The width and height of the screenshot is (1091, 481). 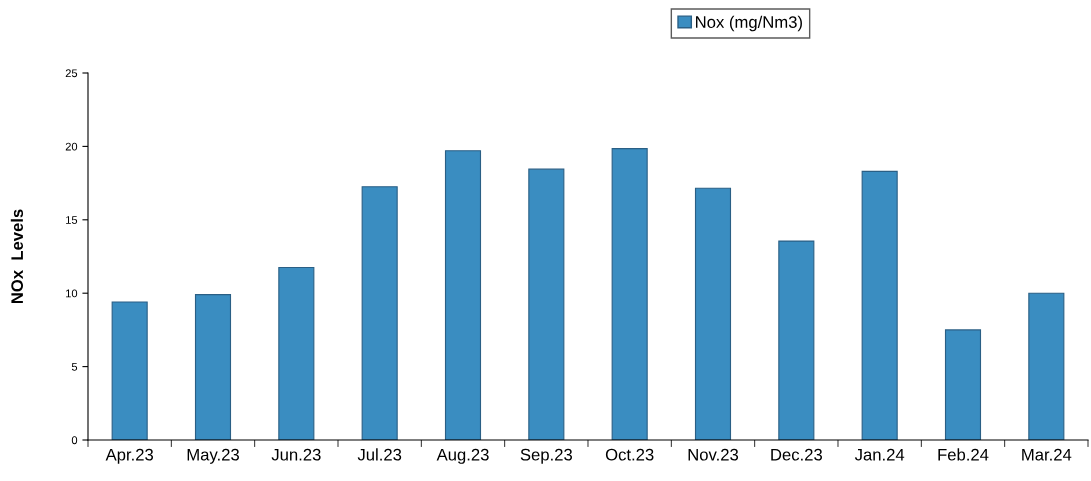 I want to click on y-tick-label: 10, so click(x=72, y=293).